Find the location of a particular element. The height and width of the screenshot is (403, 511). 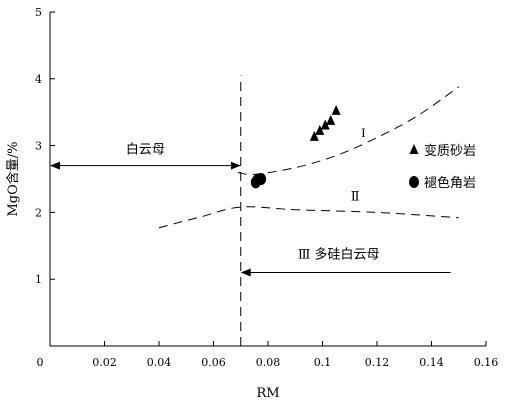

x-tick-label: 0.08 is located at coordinates (268, 362).